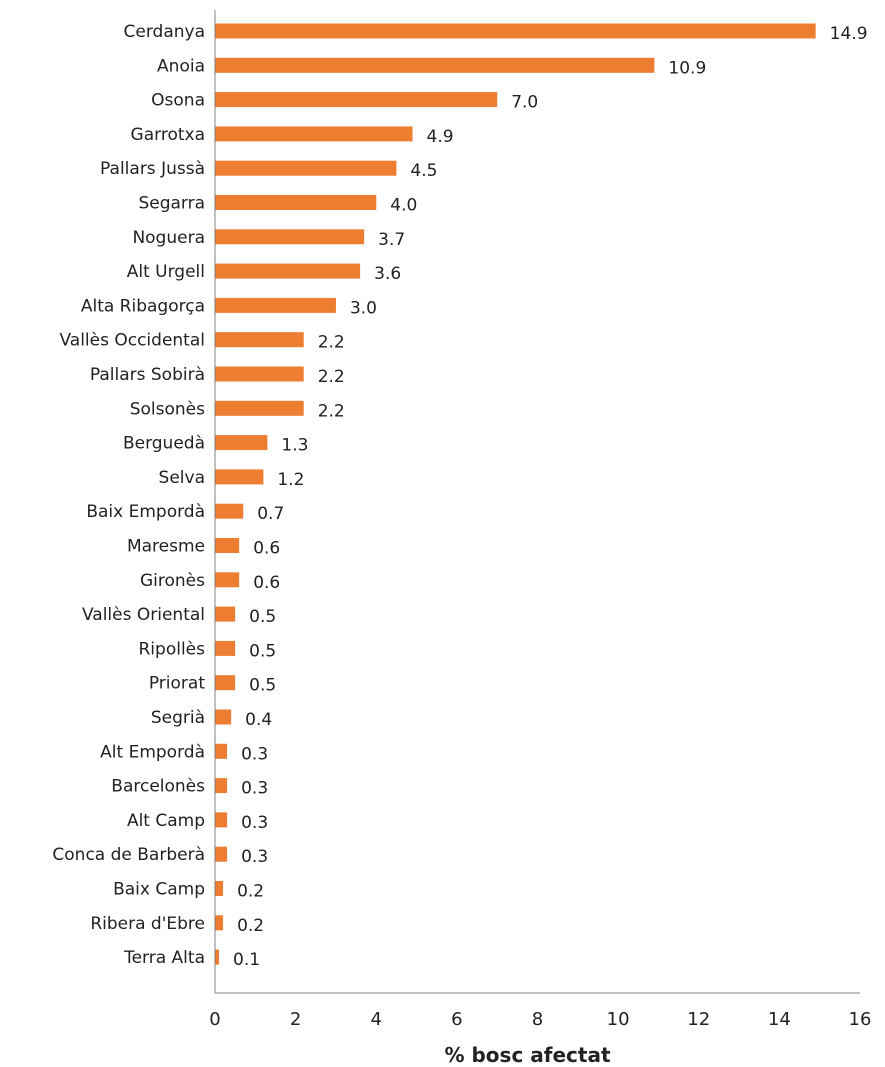  What do you see at coordinates (698, 1019) in the screenshot?
I see `x-tick-label: 12` at bounding box center [698, 1019].